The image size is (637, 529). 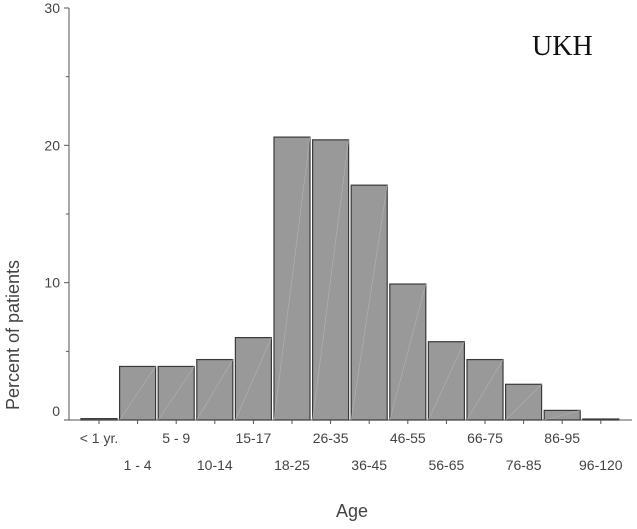 I want to click on x-tick-label: 15-17, so click(x=253, y=438).